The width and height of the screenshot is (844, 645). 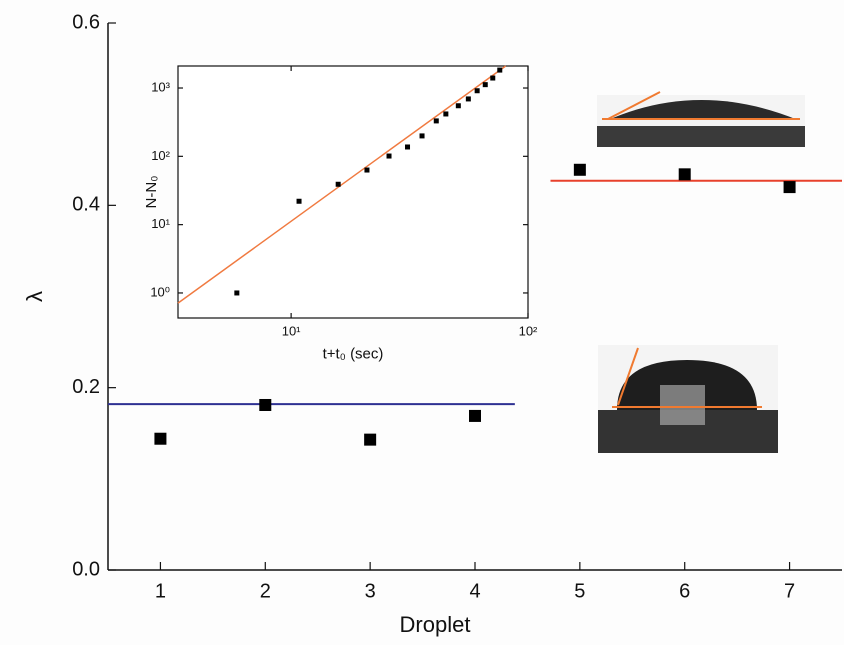 I want to click on x-tick-label: 4, so click(x=474, y=591).